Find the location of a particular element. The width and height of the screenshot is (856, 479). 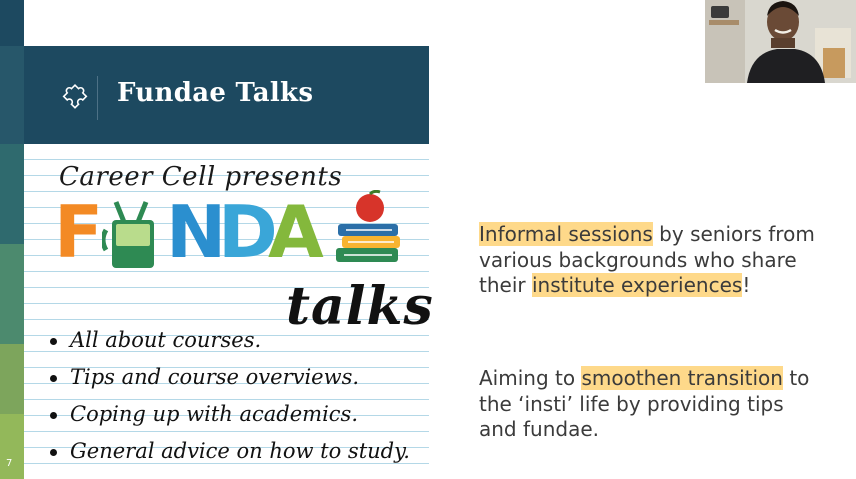

webcam-video is located at coordinates (780, 41).